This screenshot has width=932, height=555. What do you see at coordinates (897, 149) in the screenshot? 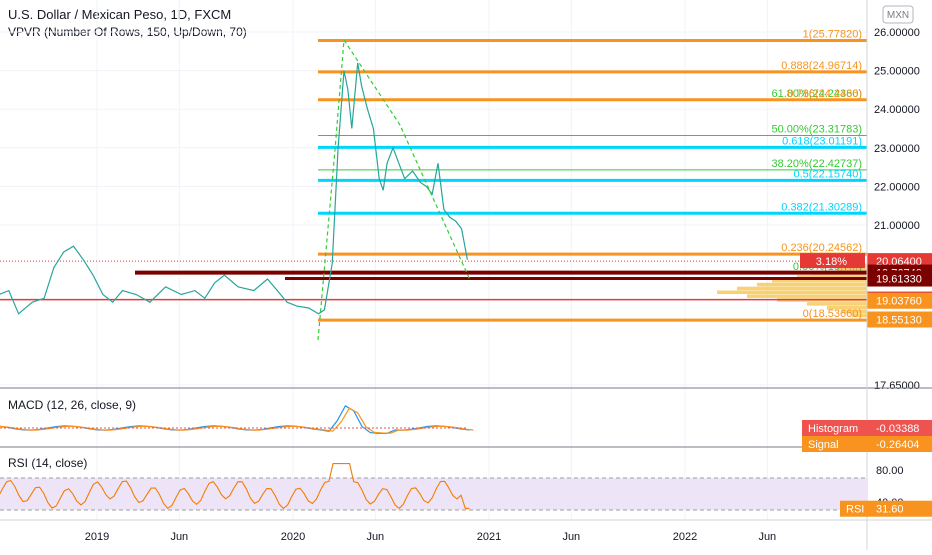
I see `price-tick-label: 23.00000` at bounding box center [897, 149].